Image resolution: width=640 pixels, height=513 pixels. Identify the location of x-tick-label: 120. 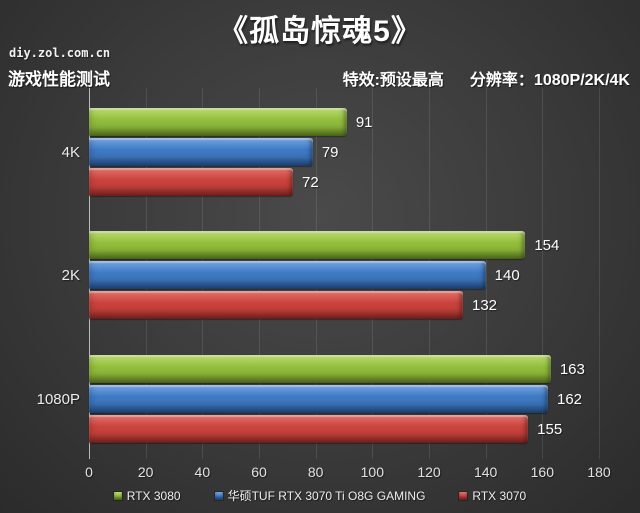
(429, 472).